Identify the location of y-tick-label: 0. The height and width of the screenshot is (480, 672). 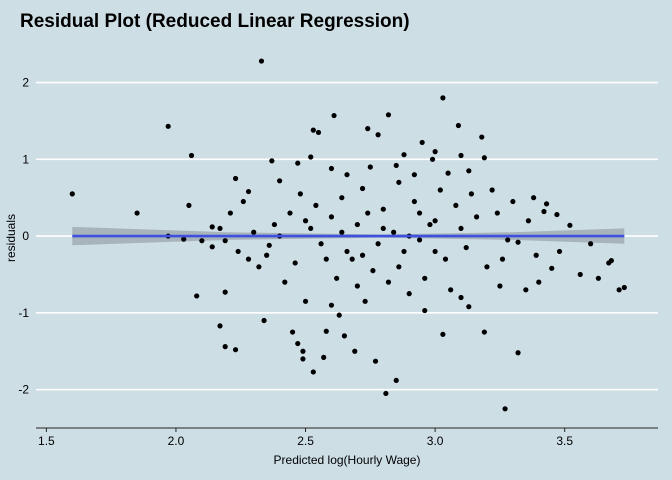
(25, 236).